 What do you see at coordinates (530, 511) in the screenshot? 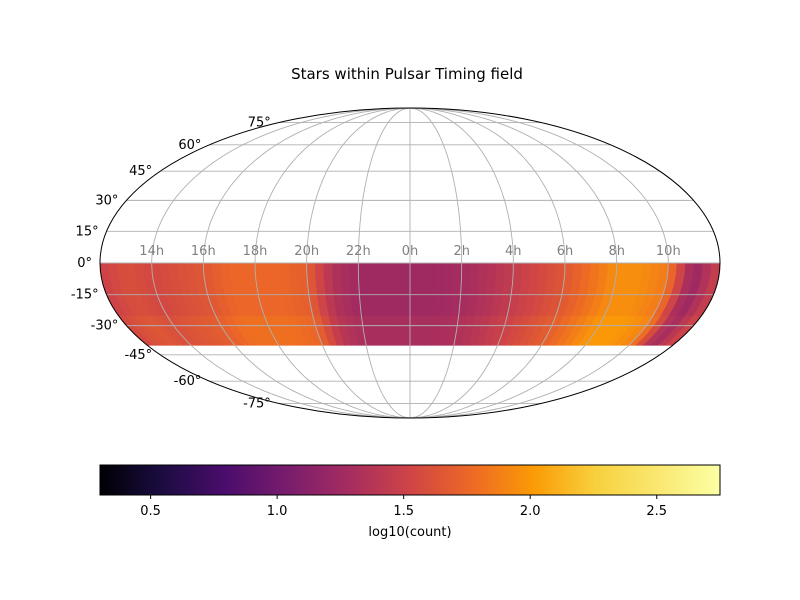
I see `colorbar-tick-label: 2.0` at bounding box center [530, 511].